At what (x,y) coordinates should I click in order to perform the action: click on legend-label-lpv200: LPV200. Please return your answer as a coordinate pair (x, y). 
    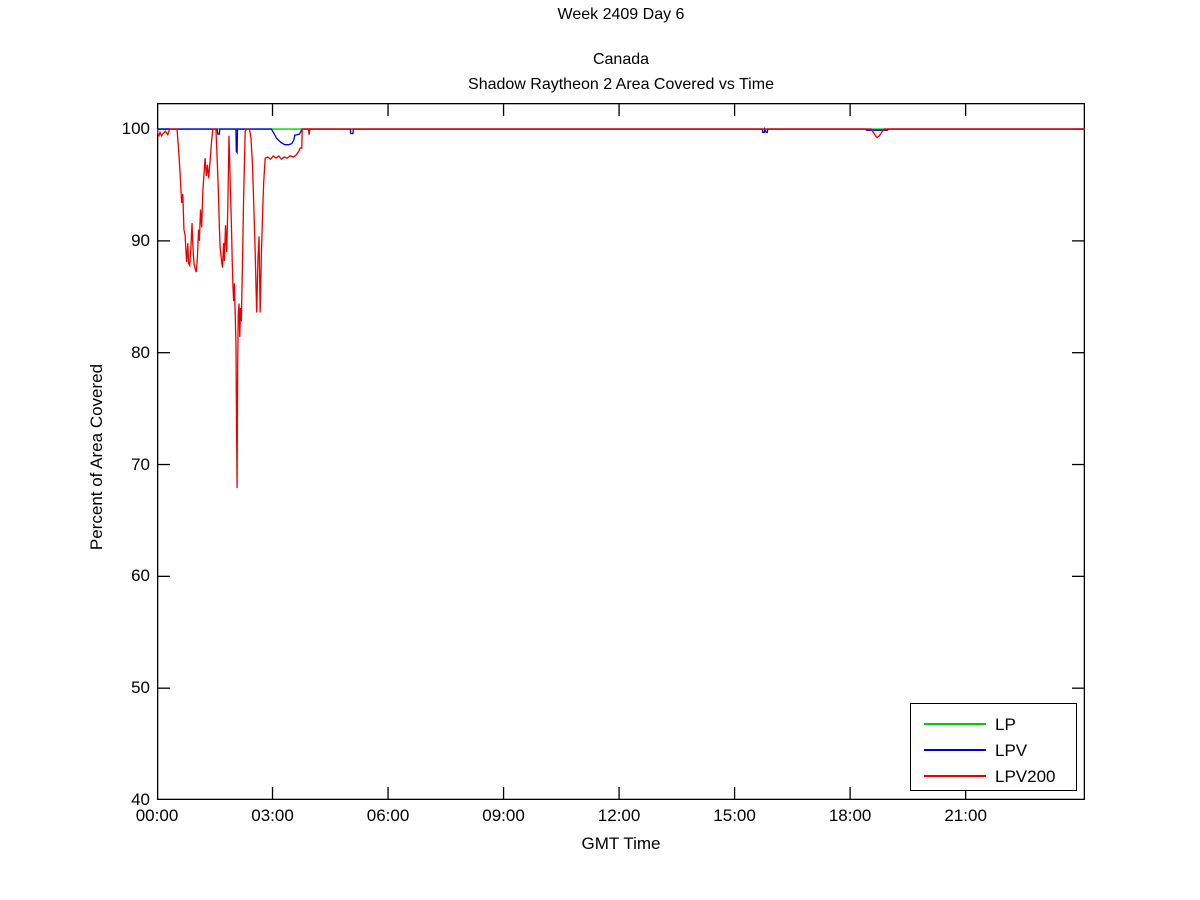
    Looking at the image, I should click on (1025, 776).